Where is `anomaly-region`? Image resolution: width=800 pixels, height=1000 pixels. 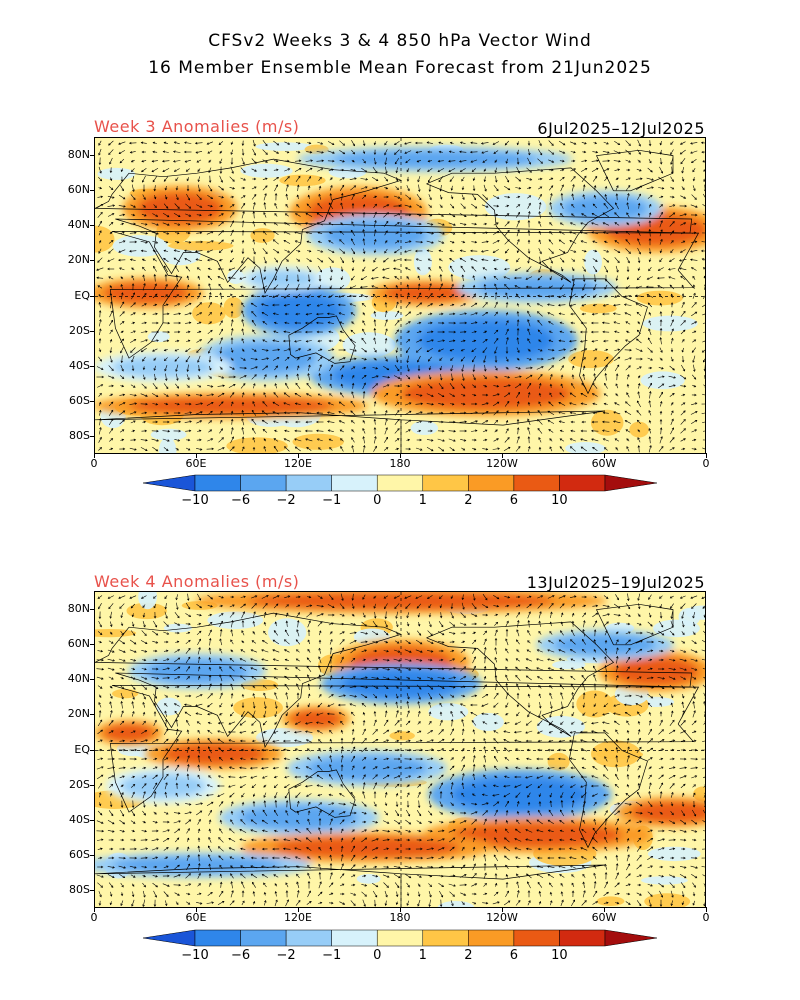 anomaly-region is located at coordinates (197, 865).